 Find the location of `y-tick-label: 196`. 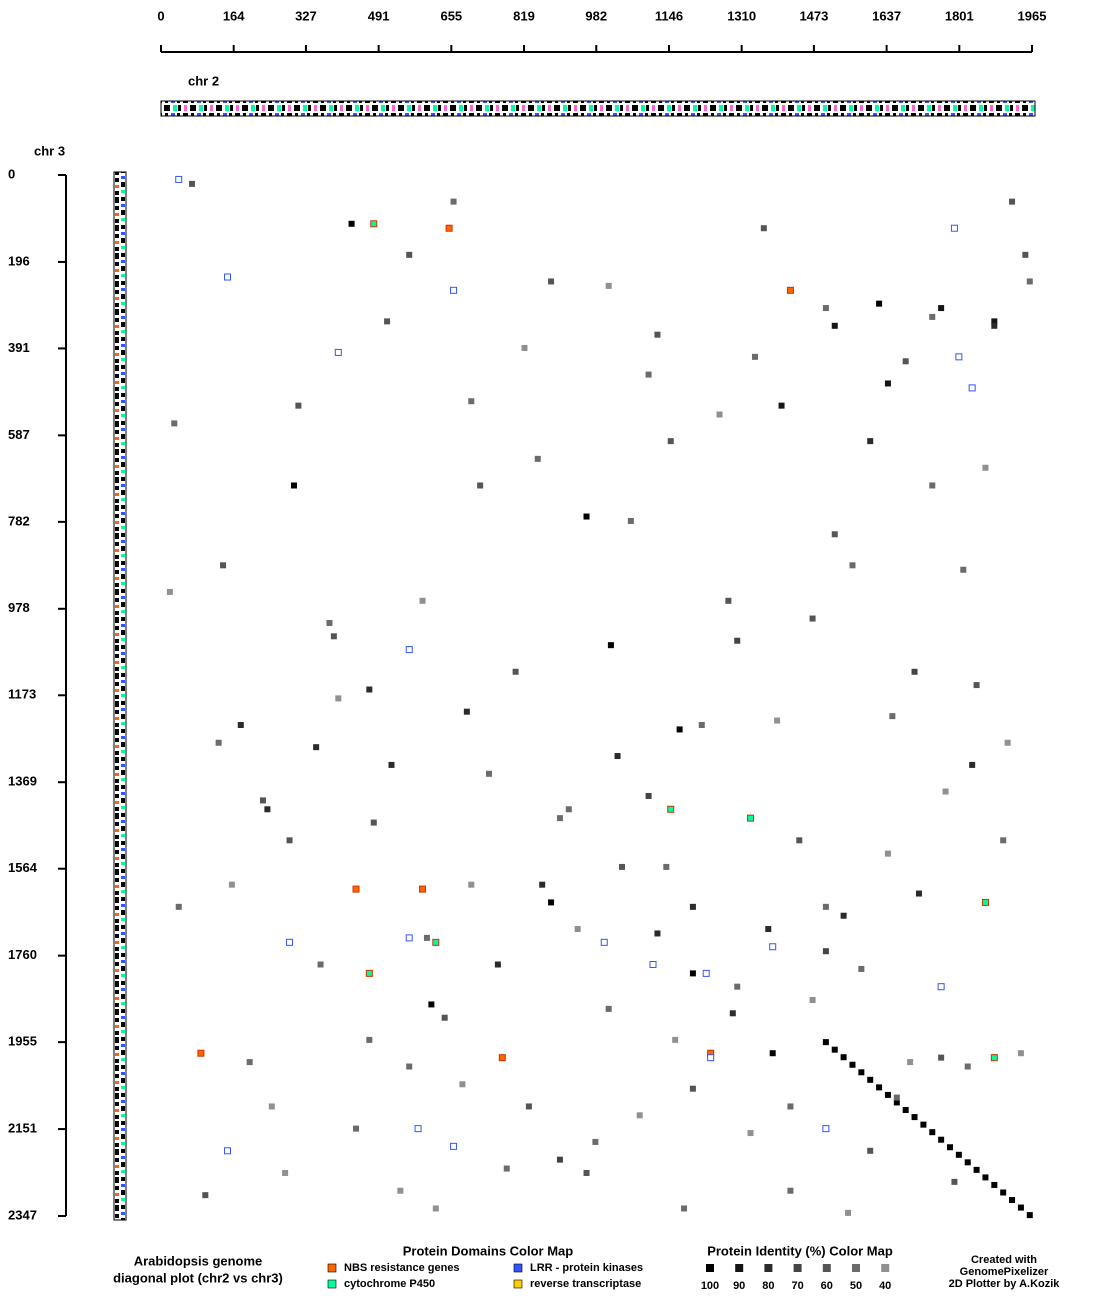

y-tick-label: 196 is located at coordinates (19, 260).